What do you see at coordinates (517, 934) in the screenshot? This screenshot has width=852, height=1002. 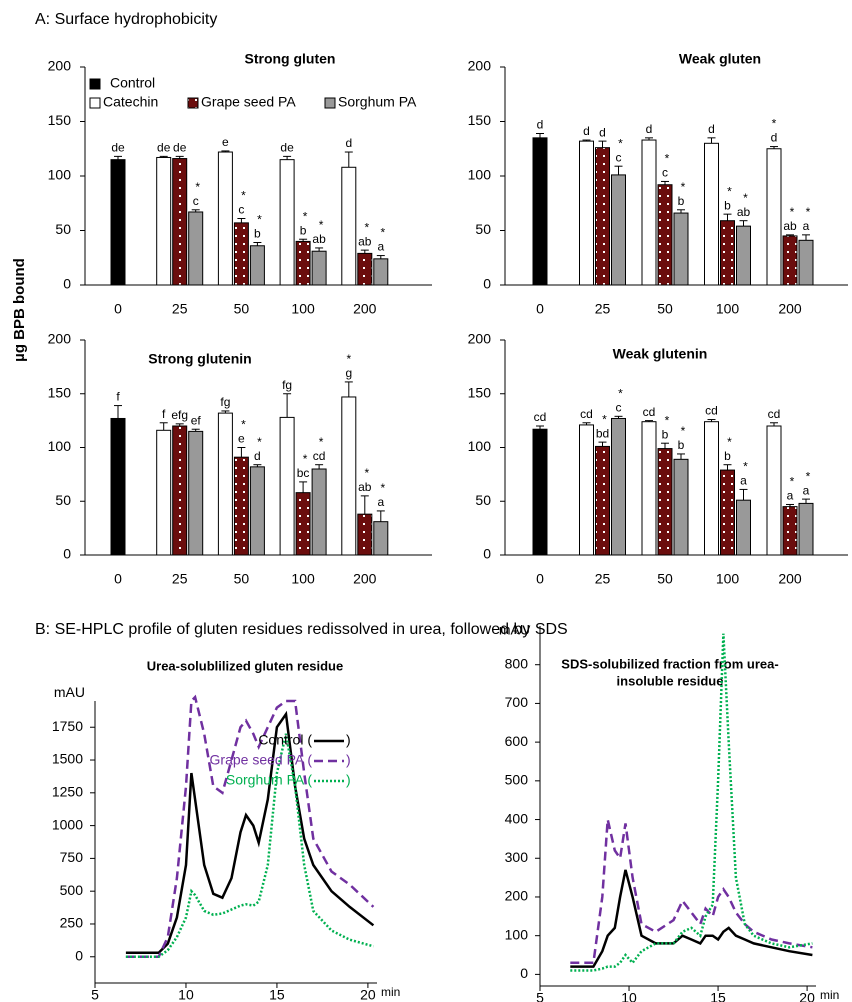 I see `y-tick-label: 100` at bounding box center [517, 934].